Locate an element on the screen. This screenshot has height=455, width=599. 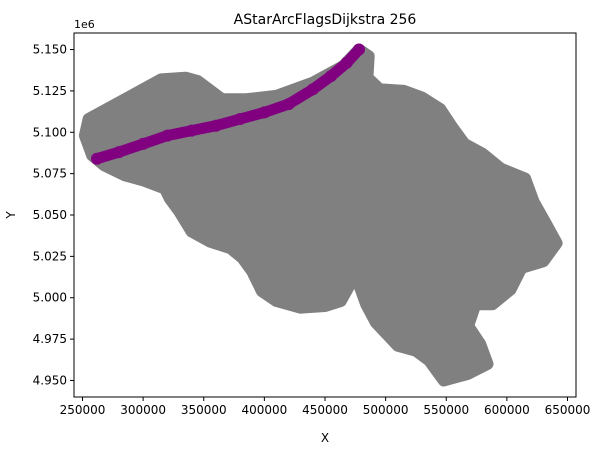
x-tick-label: 450000 is located at coordinates (325, 410).